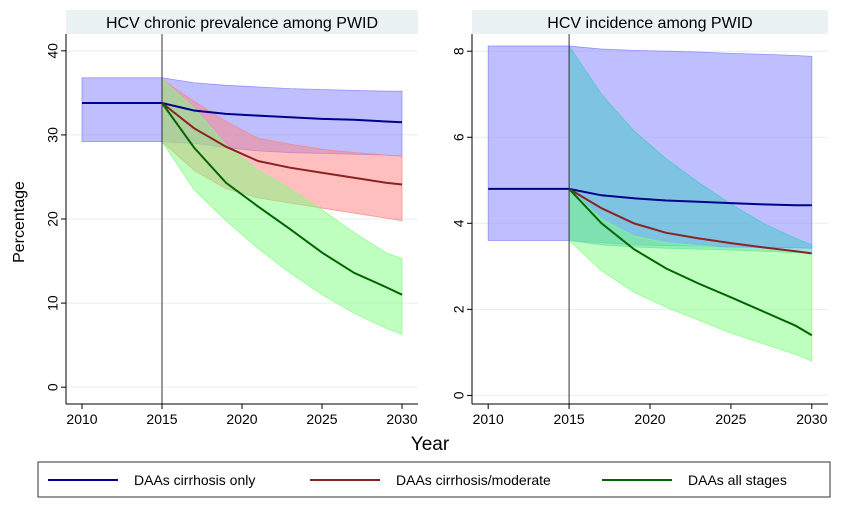 The width and height of the screenshot is (852, 507). I want to click on incidence-y-tick-label-4: 4, so click(459, 223).